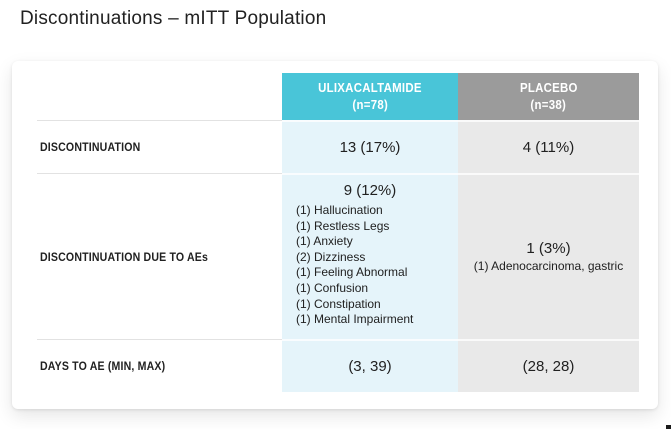 The width and height of the screenshot is (671, 429). I want to click on ulixacaltamide-header-n: (n=78), so click(370, 104).